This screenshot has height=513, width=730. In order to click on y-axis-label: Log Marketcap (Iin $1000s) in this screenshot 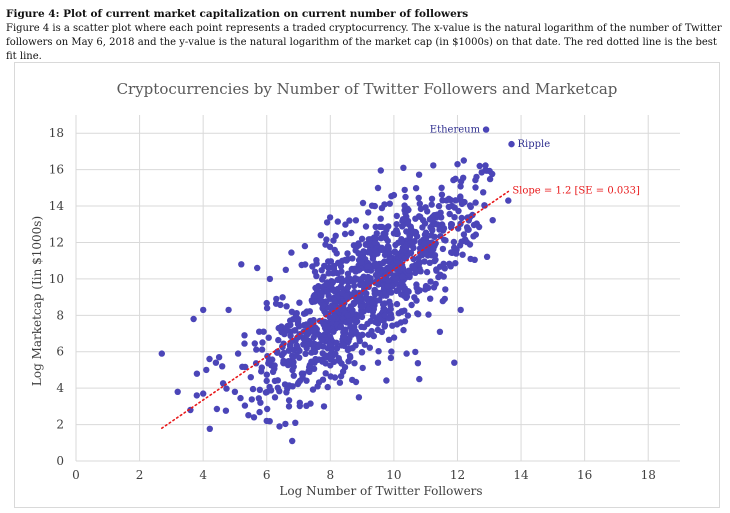, I will do `click(37, 301)`.